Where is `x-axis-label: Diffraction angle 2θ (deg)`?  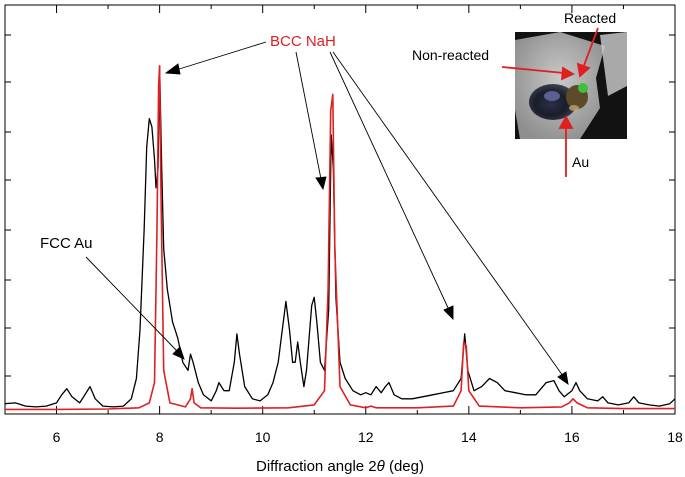 x-axis-label: Diffraction angle 2θ (deg) is located at coordinates (340, 466).